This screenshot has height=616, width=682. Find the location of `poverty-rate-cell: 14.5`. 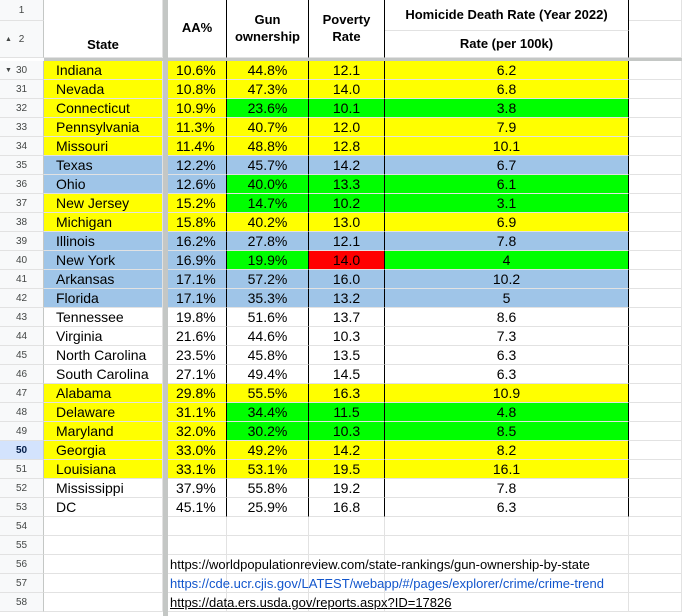

poverty-rate-cell: 14.5 is located at coordinates (347, 374).